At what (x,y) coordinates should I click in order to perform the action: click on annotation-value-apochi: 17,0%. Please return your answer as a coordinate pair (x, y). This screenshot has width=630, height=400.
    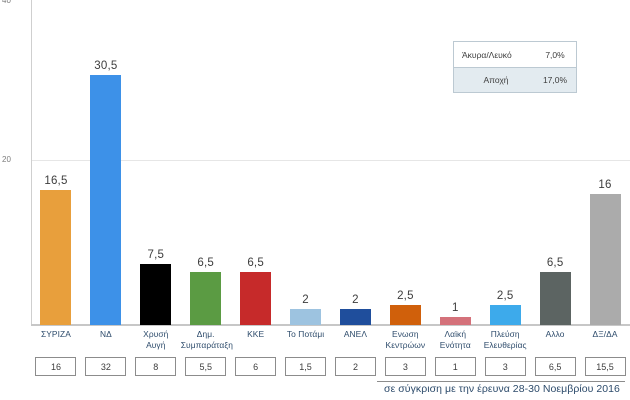
    Looking at the image, I should click on (555, 80).